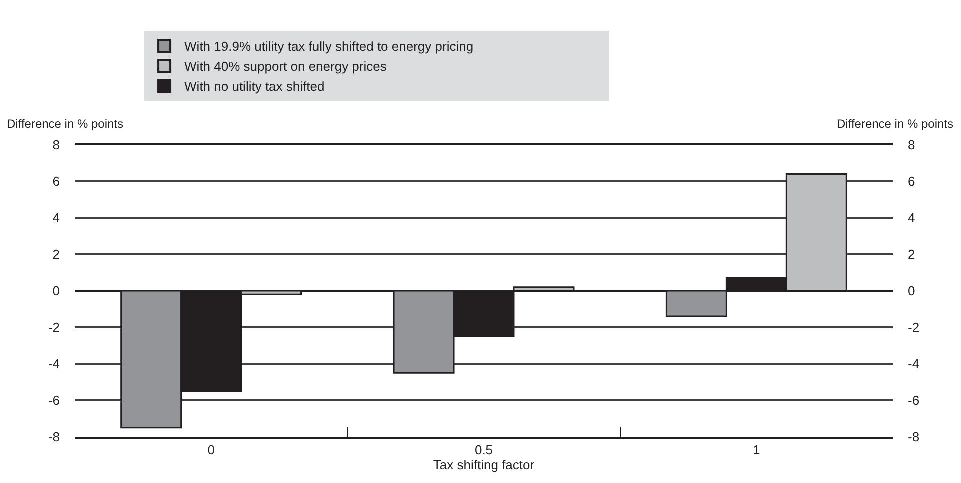 This screenshot has width=961, height=483. Describe the element at coordinates (912, 291) in the screenshot. I see `y2-tick-label: 0` at that location.